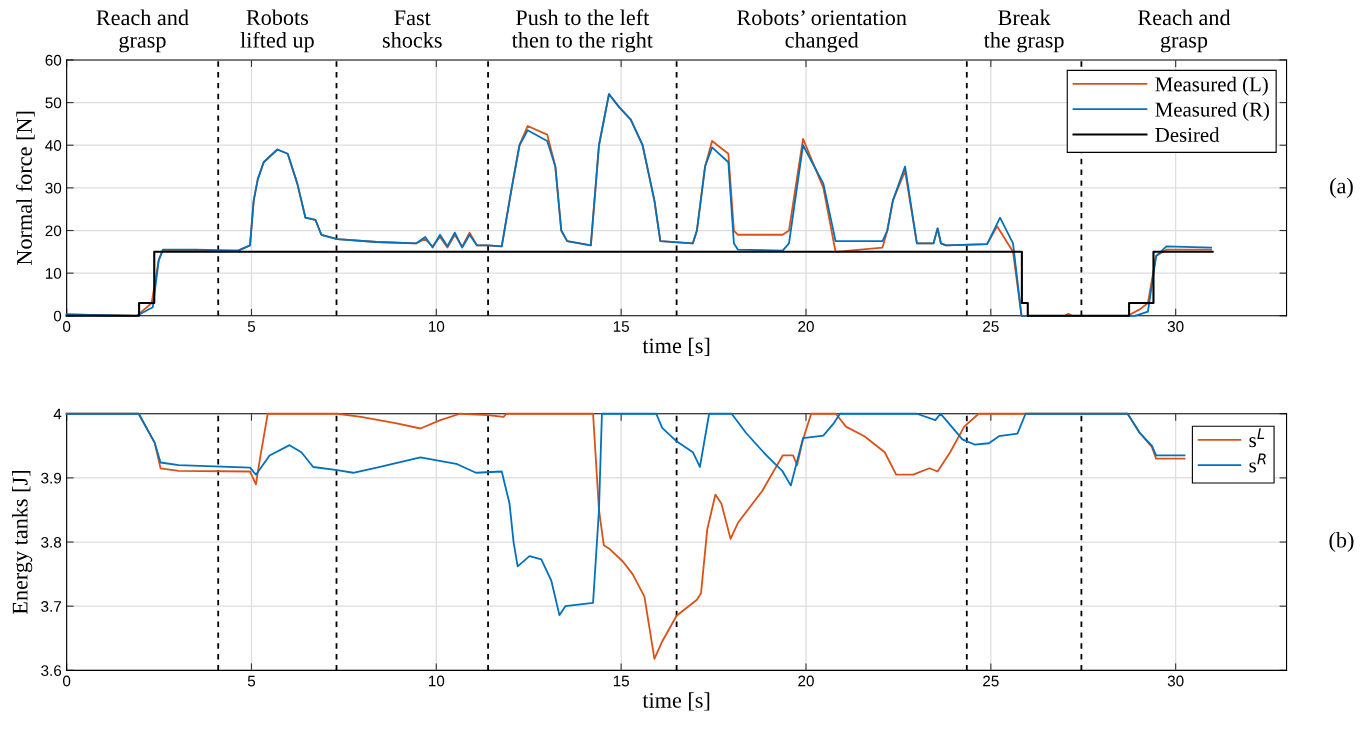  Describe the element at coordinates (22, 543) in the screenshot. I see `y-axis-title: Energy tanks [J]` at that location.